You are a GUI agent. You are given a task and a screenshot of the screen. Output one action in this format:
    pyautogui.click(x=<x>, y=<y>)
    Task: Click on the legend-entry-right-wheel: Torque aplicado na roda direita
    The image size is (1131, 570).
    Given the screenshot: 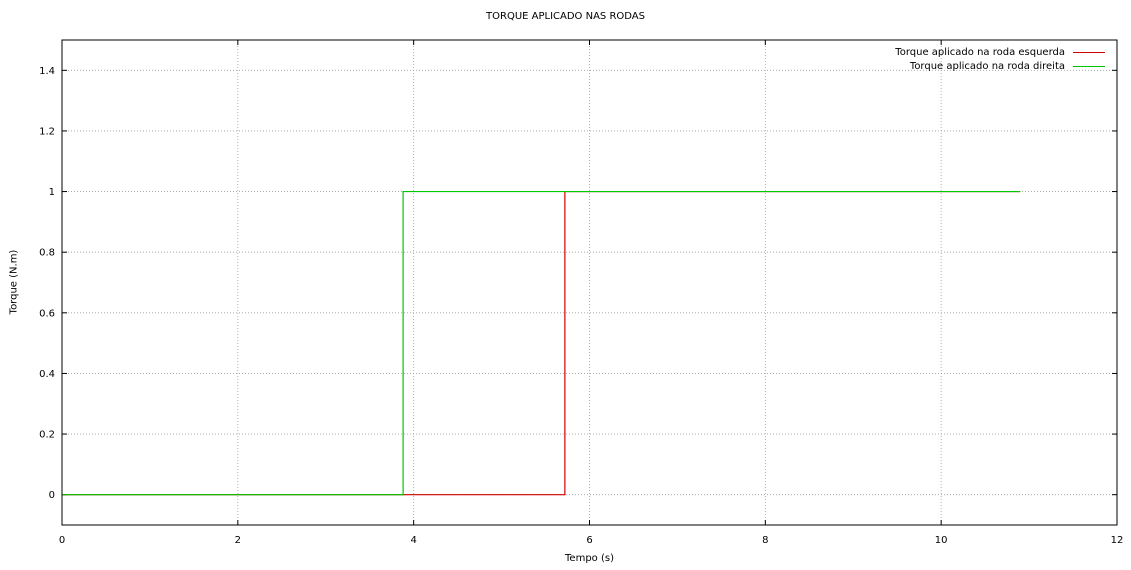 What is the action you would take?
    pyautogui.click(x=1000, y=66)
    